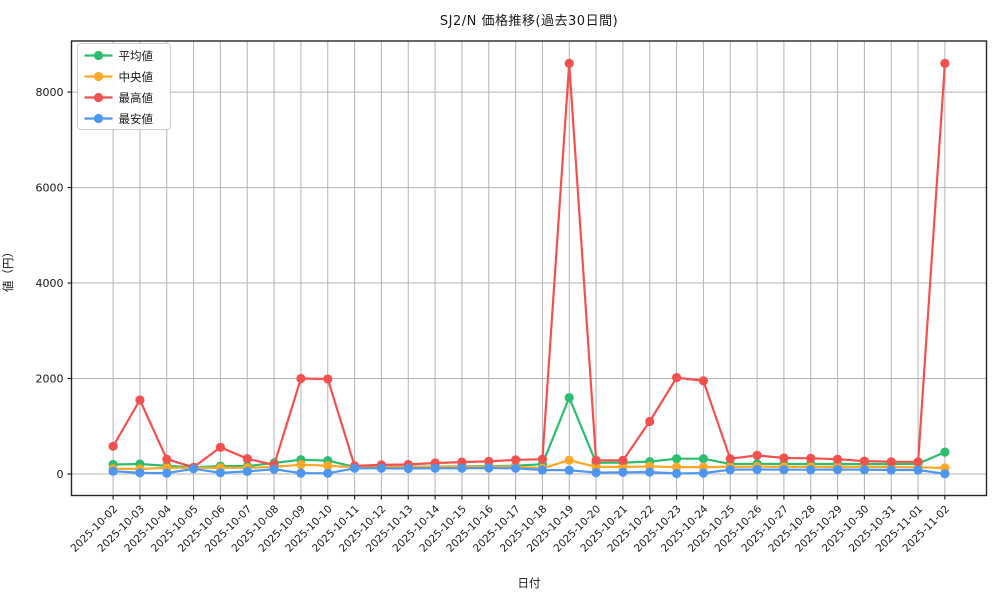  Describe the element at coordinates (136, 98) in the screenshot. I see `svg-text: 最高値` at that location.